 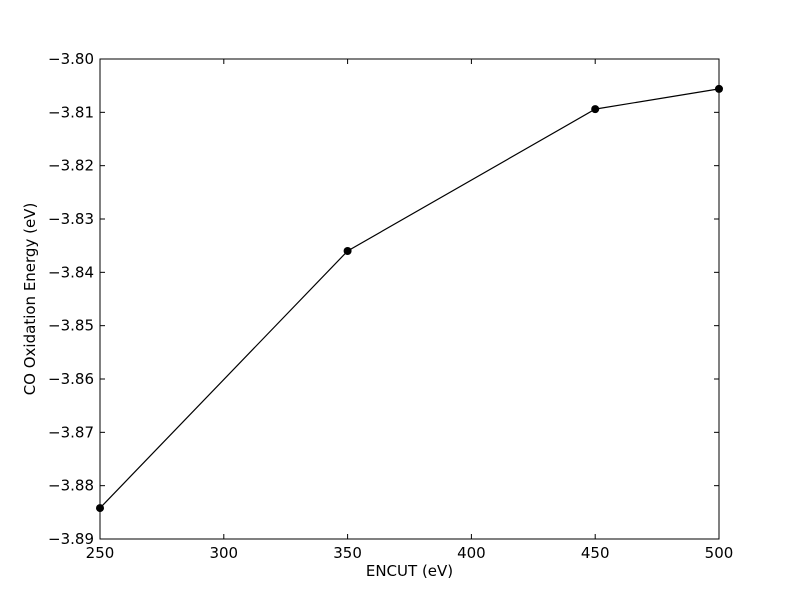 I want to click on x-tick-label: 500, so click(x=719, y=553).